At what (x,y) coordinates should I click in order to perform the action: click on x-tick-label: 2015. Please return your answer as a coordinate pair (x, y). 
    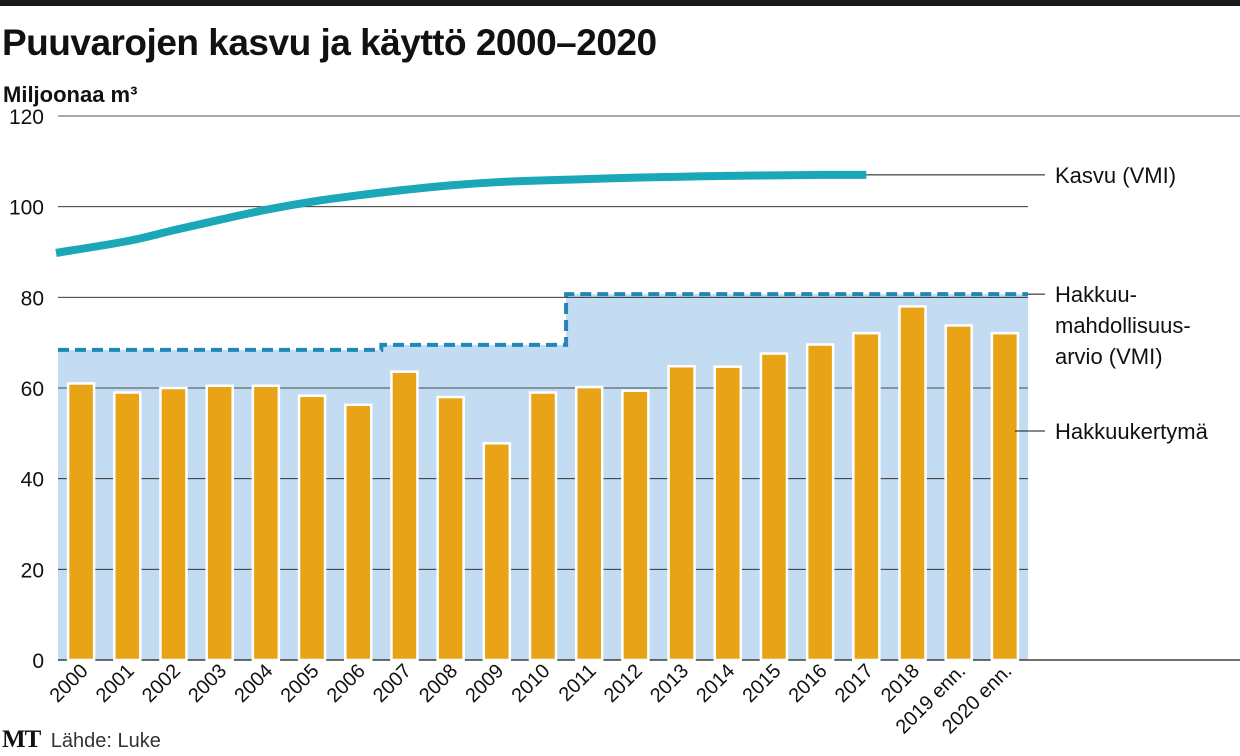
    Looking at the image, I should click on (761, 683).